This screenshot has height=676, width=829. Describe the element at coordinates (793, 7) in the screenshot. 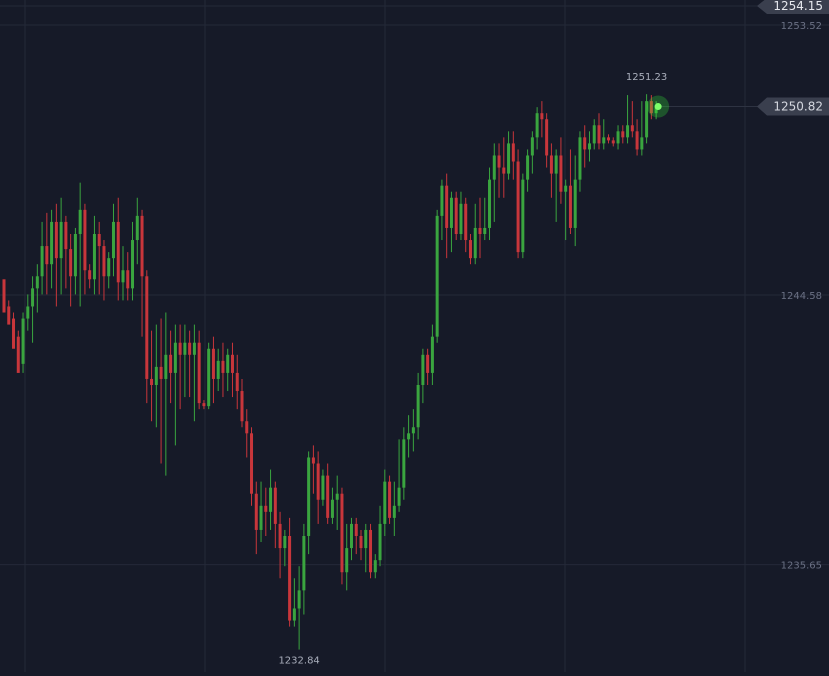

I see `top-price-marker: 1254.15` at that location.